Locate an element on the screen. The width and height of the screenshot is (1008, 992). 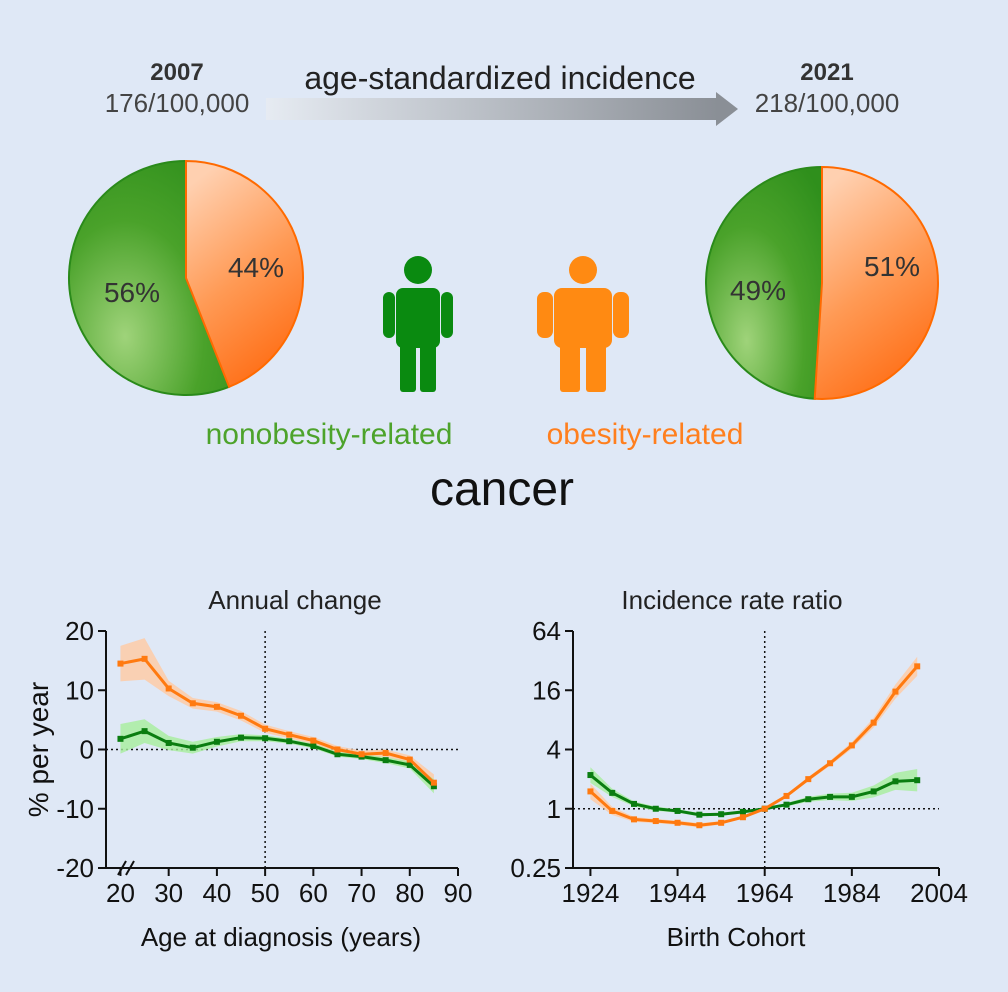
pie-label-nonobesity: 49% is located at coordinates (758, 290).